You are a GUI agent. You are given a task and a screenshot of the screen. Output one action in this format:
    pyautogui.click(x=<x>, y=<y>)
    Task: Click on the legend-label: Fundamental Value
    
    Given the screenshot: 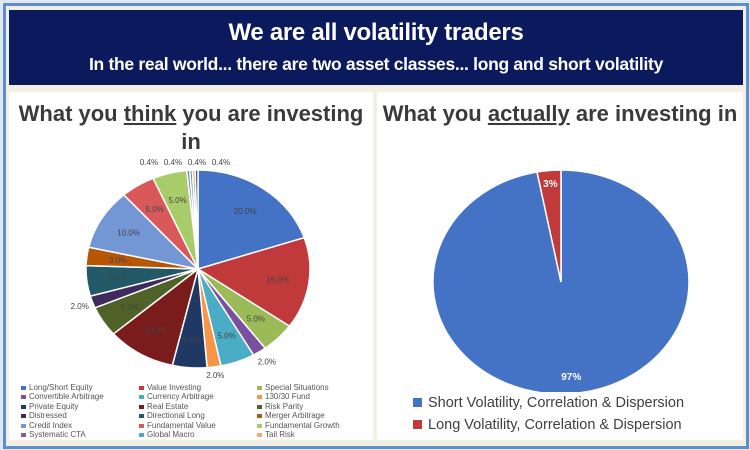 What is the action you would take?
    pyautogui.click(x=181, y=425)
    